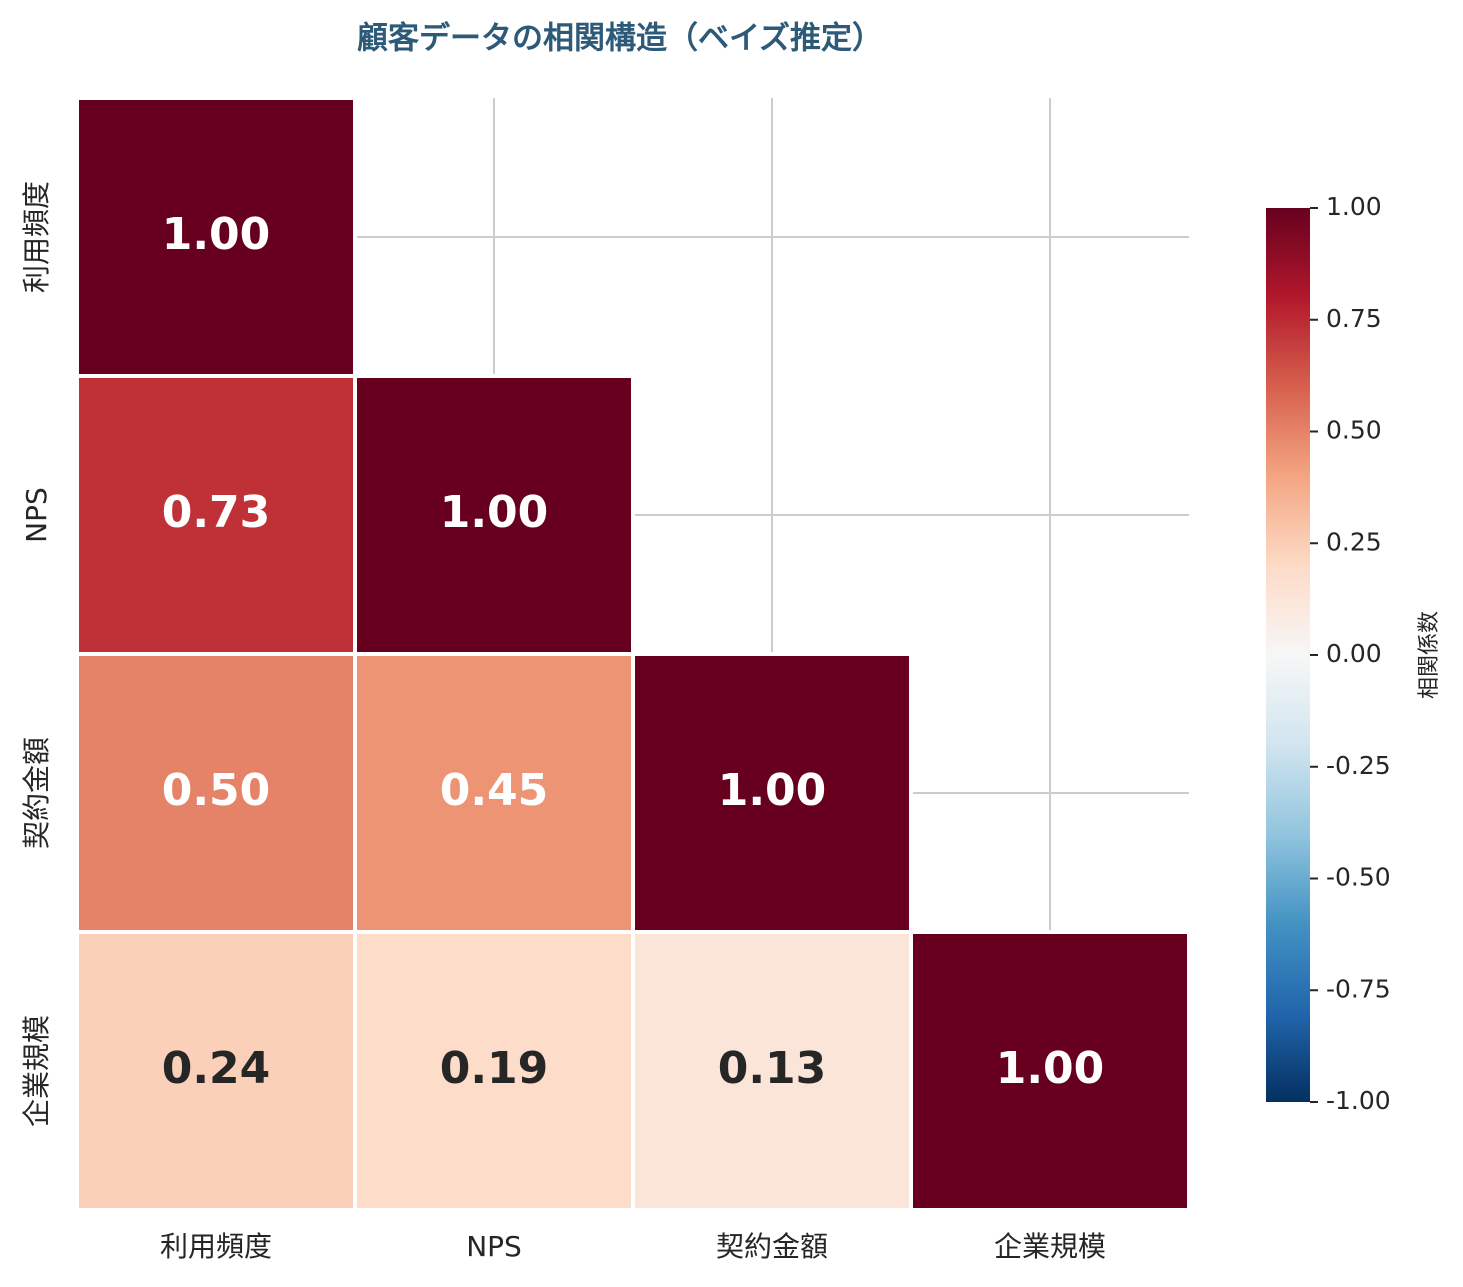  What do you see at coordinates (1354, 653) in the screenshot?
I see `colorbar-tick-label: 0.00` at bounding box center [1354, 653].